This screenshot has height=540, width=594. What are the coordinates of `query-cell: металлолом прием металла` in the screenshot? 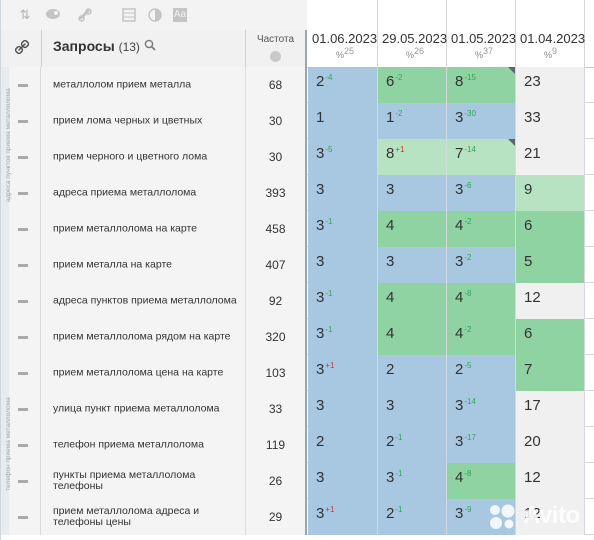 It's located at (143, 85).